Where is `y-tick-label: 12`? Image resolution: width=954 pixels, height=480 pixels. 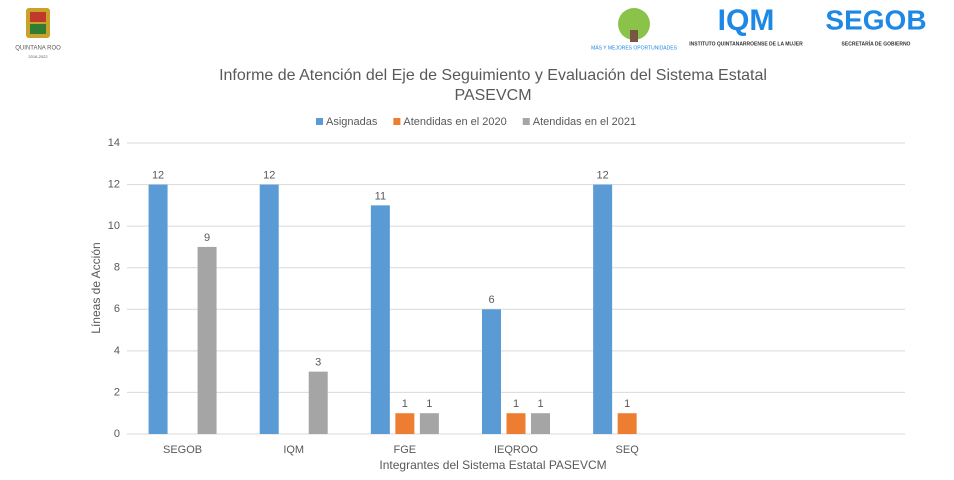
y-tick-label: 12 is located at coordinates (114, 184).